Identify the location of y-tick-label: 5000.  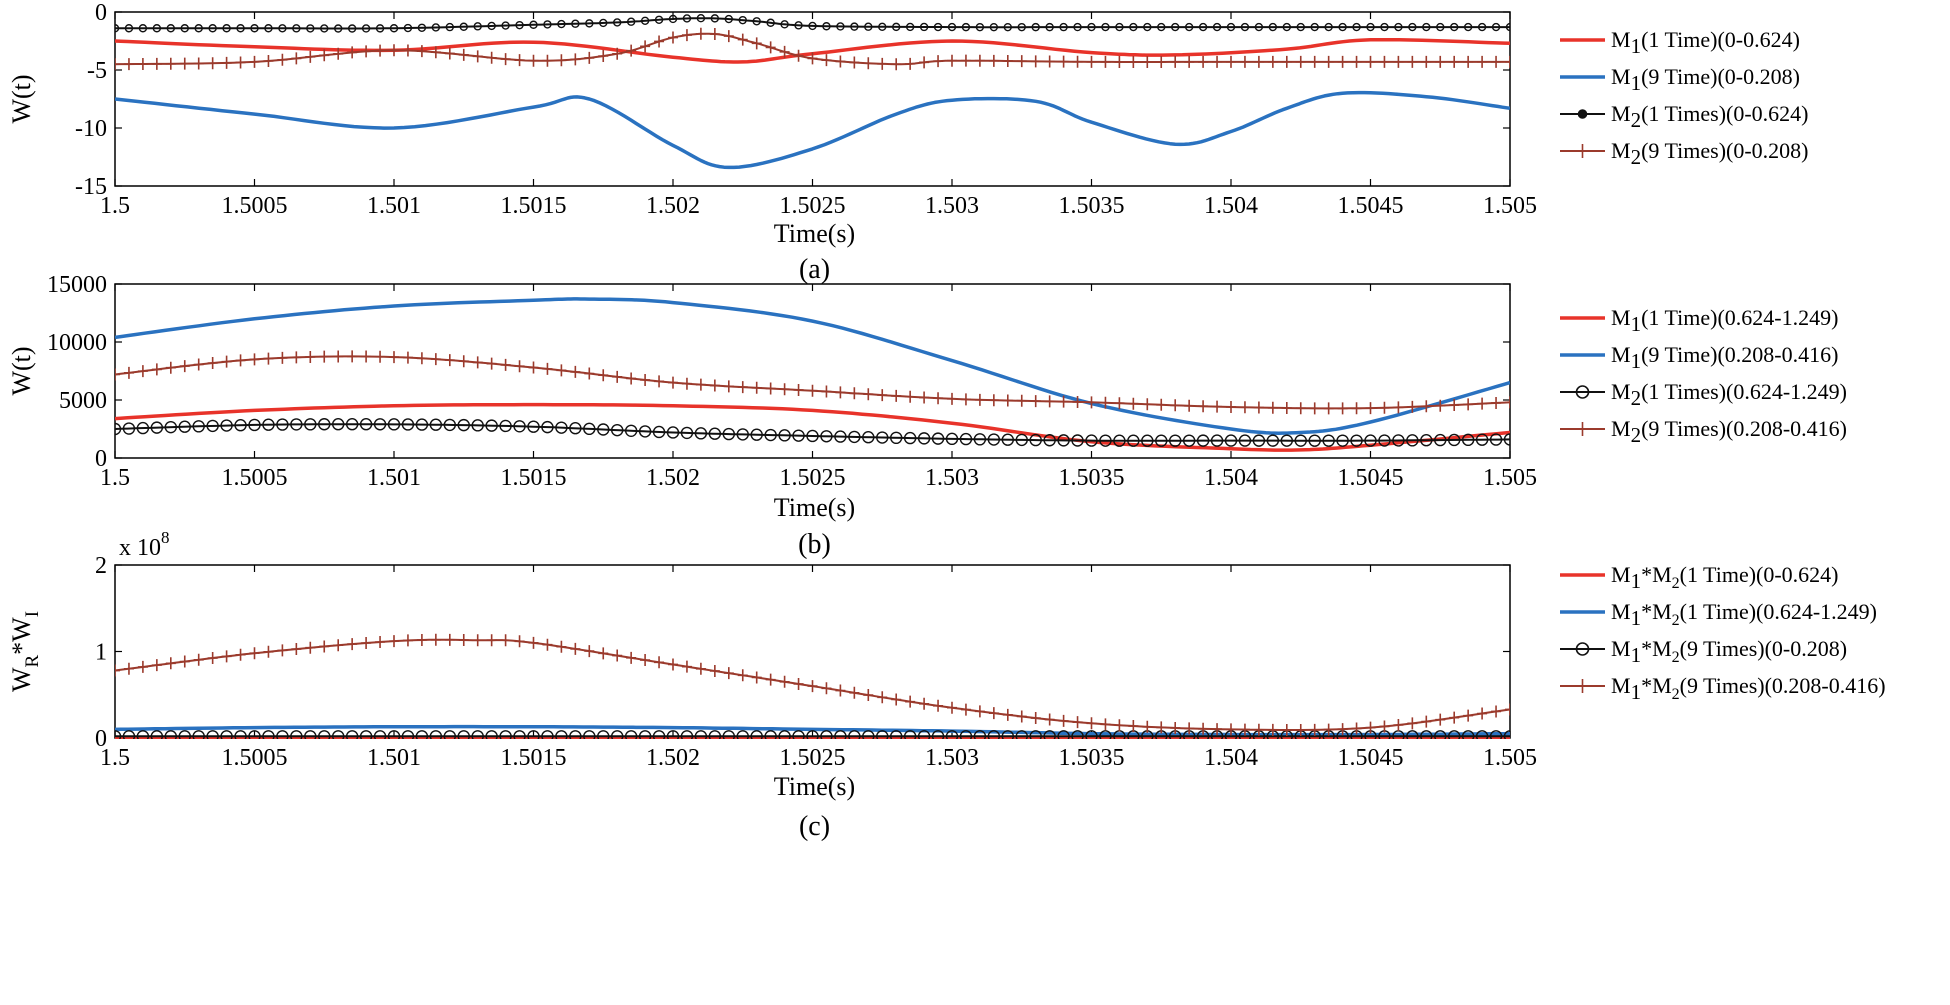
(83, 401).